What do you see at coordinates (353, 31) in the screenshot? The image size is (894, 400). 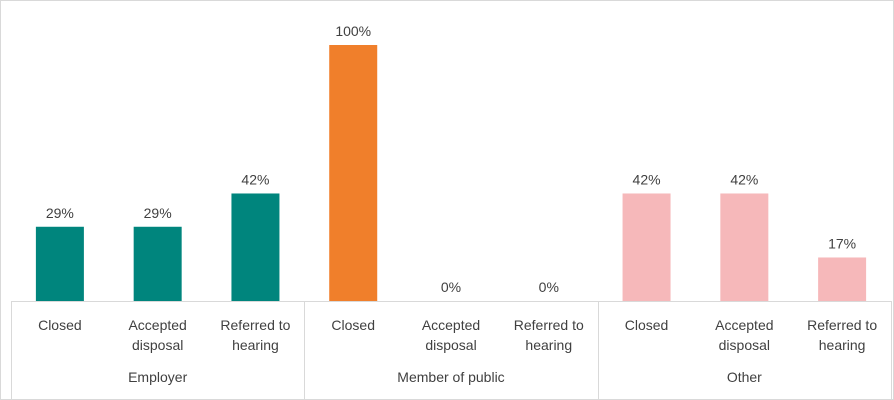 I see `data-label-1-0: 100%` at bounding box center [353, 31].